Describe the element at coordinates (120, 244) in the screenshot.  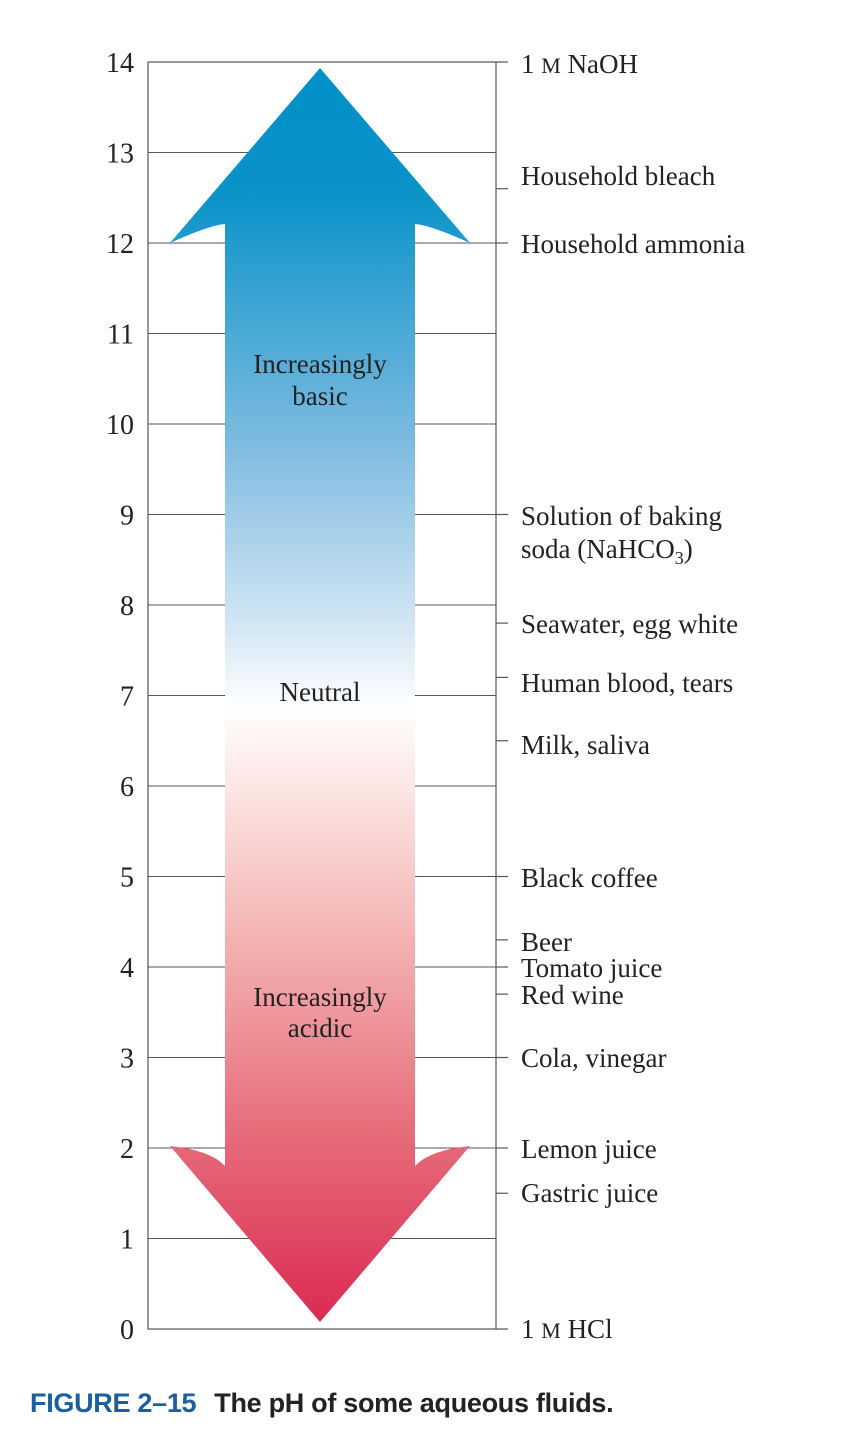
I see `tick-label-12: 12` at that location.